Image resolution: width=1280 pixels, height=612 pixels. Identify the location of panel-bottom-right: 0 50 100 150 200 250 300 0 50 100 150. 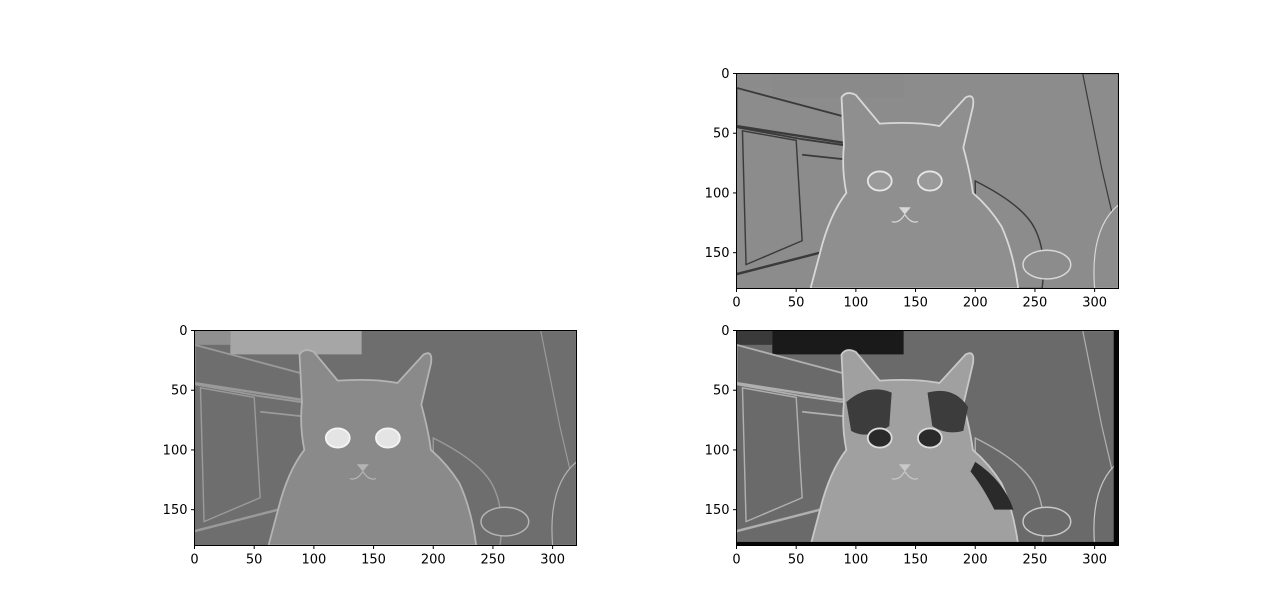
(912, 446).